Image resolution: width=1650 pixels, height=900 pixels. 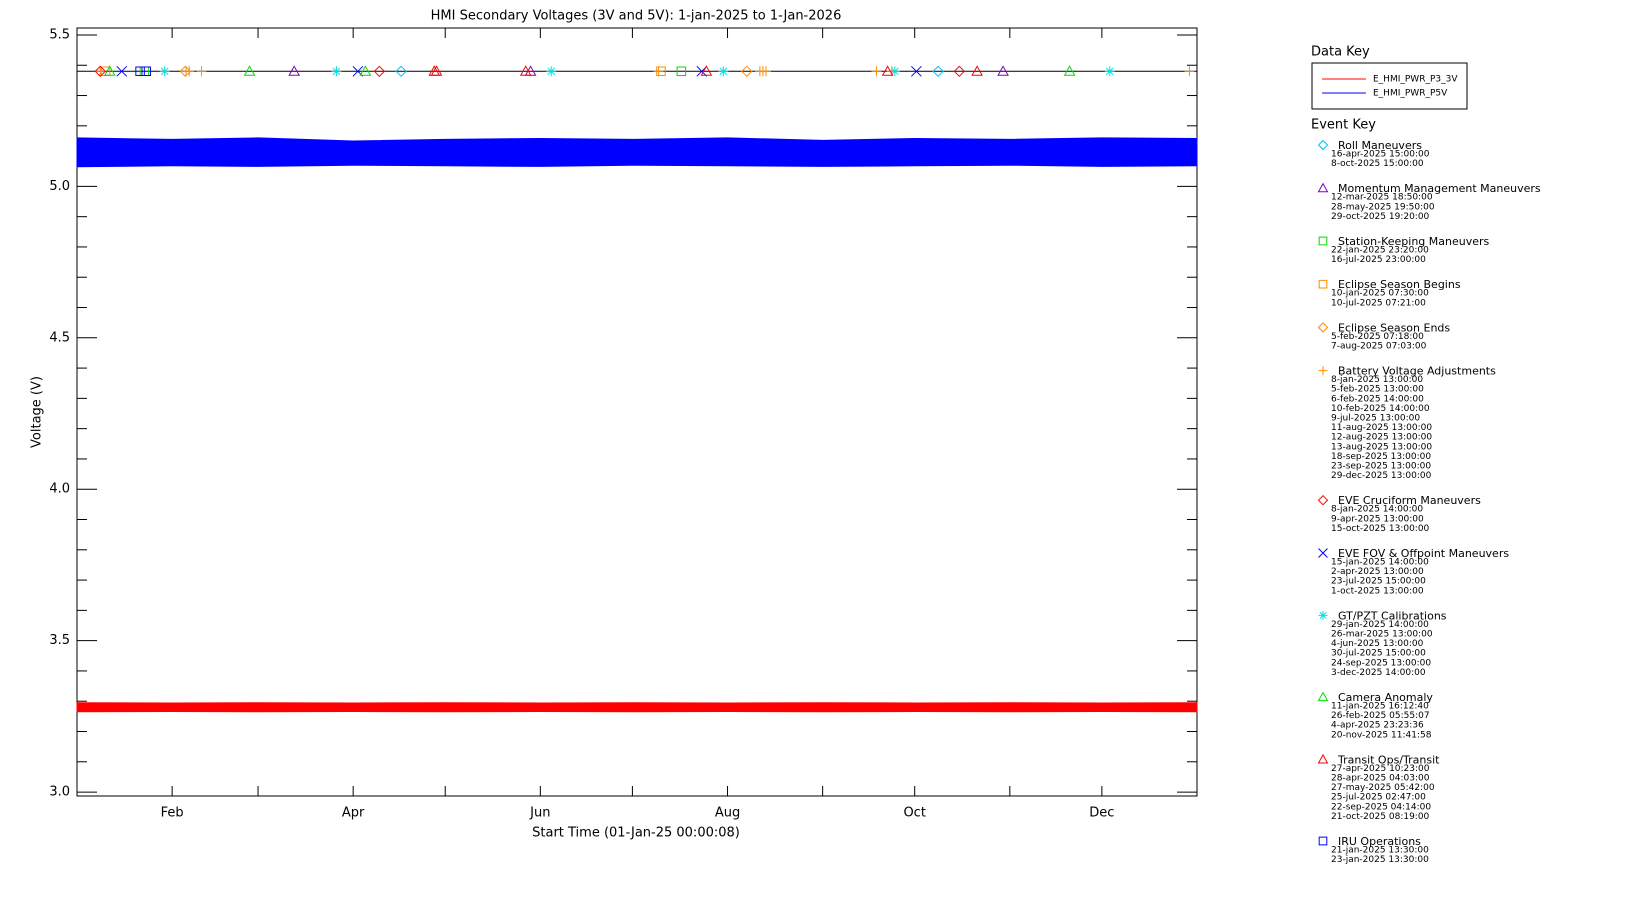 I want to click on event-key-date: 6-feb-2025 14:00:00, so click(x=1377, y=399).